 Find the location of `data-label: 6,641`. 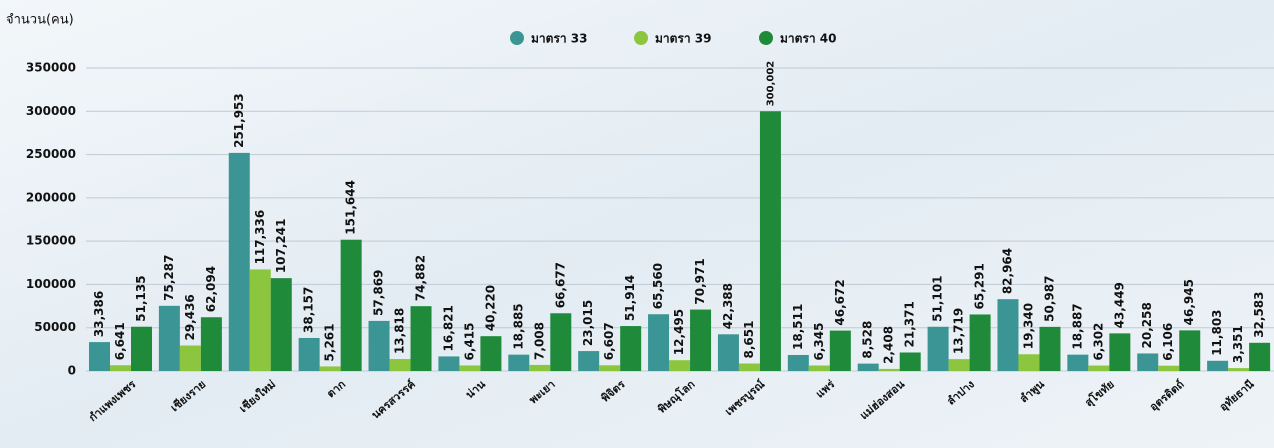

data-label: 6,641 is located at coordinates (120, 341).